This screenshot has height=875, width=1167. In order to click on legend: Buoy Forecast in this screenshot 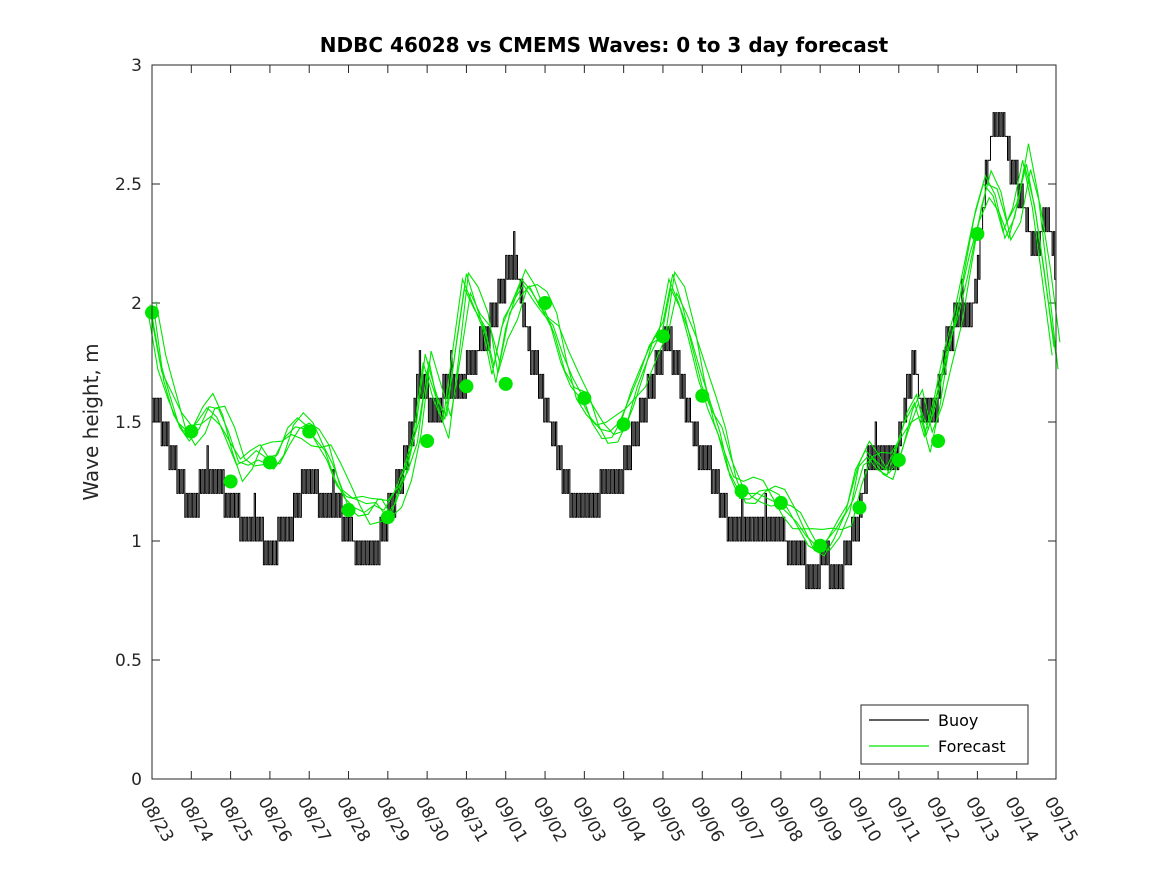, I will do `click(944, 734)`.